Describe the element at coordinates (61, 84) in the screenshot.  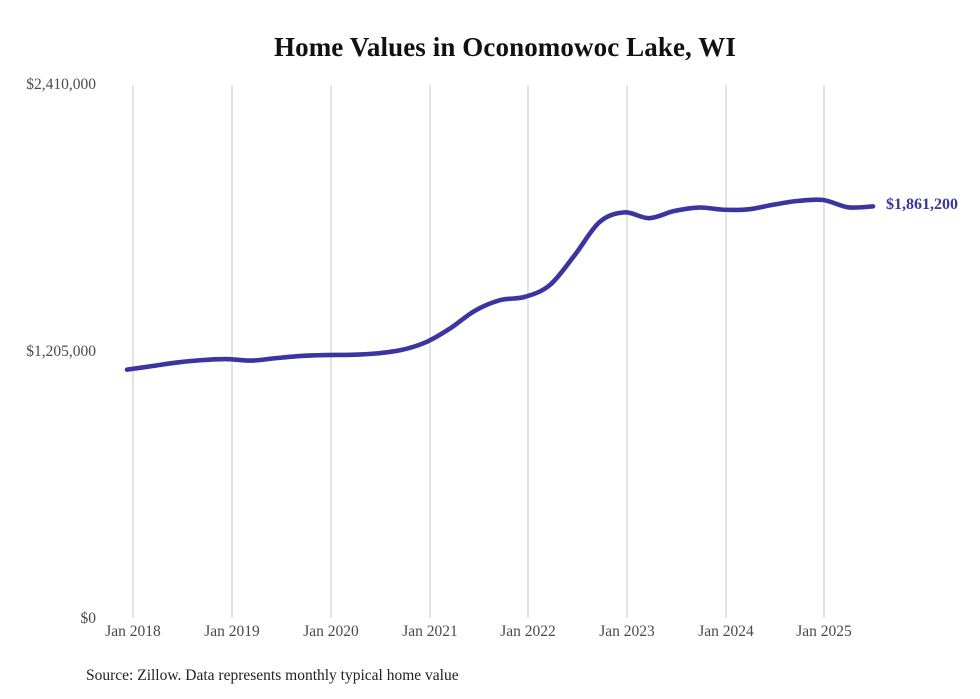
I see `y-tick-label-0: $2,410,000` at that location.